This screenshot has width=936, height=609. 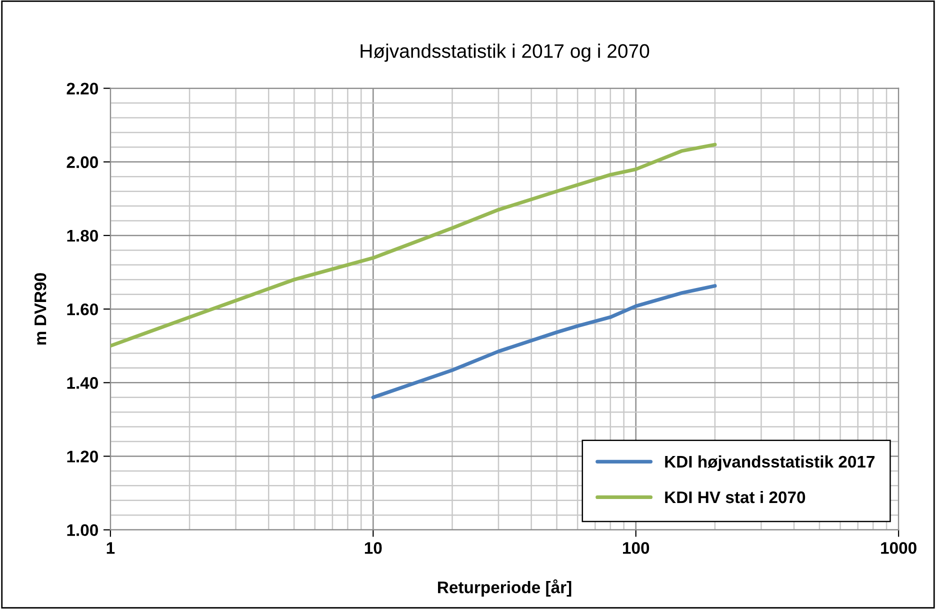 I want to click on x-tick-label: 10, so click(x=373, y=548).